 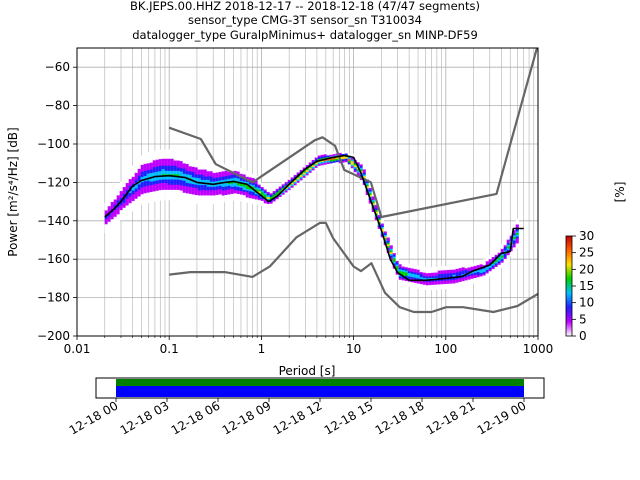 I want to click on colorbar-tick-label: 0, so click(x=583, y=336).